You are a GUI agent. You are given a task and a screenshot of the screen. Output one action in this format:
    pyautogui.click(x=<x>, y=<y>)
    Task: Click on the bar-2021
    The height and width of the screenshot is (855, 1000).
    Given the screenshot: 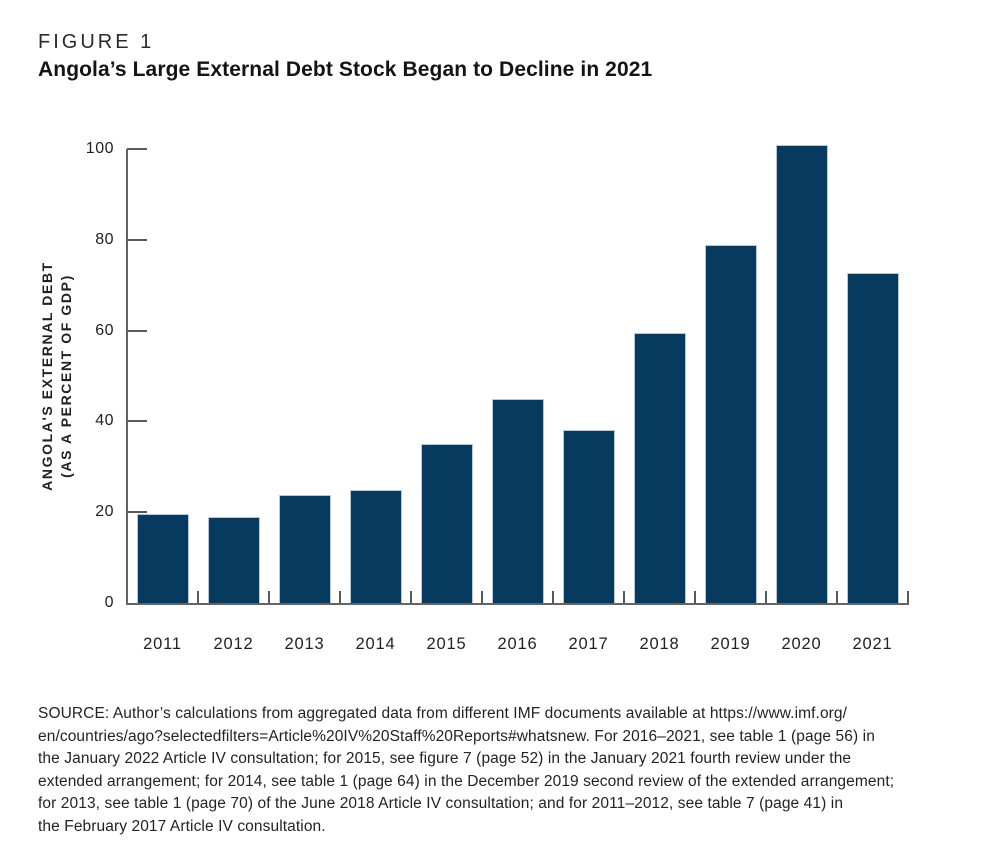 What is the action you would take?
    pyautogui.click(x=872, y=438)
    